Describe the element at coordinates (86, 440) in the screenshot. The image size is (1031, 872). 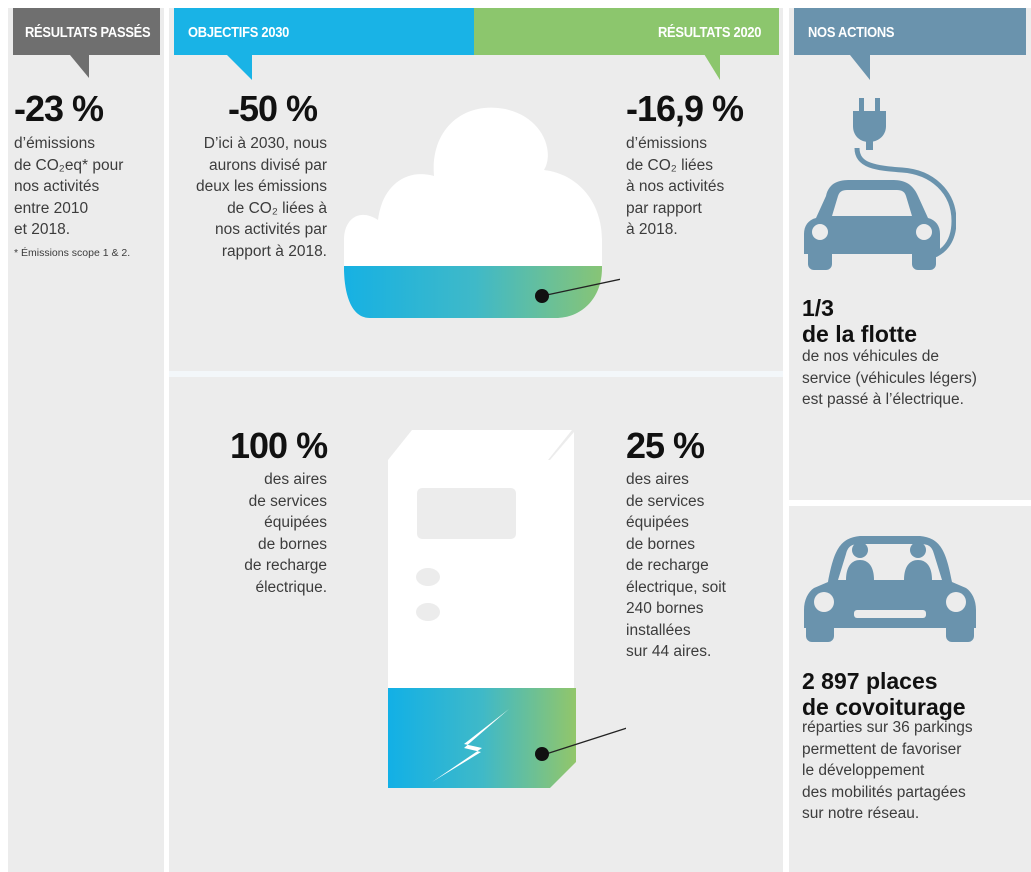
I see `past-results-panel` at that location.